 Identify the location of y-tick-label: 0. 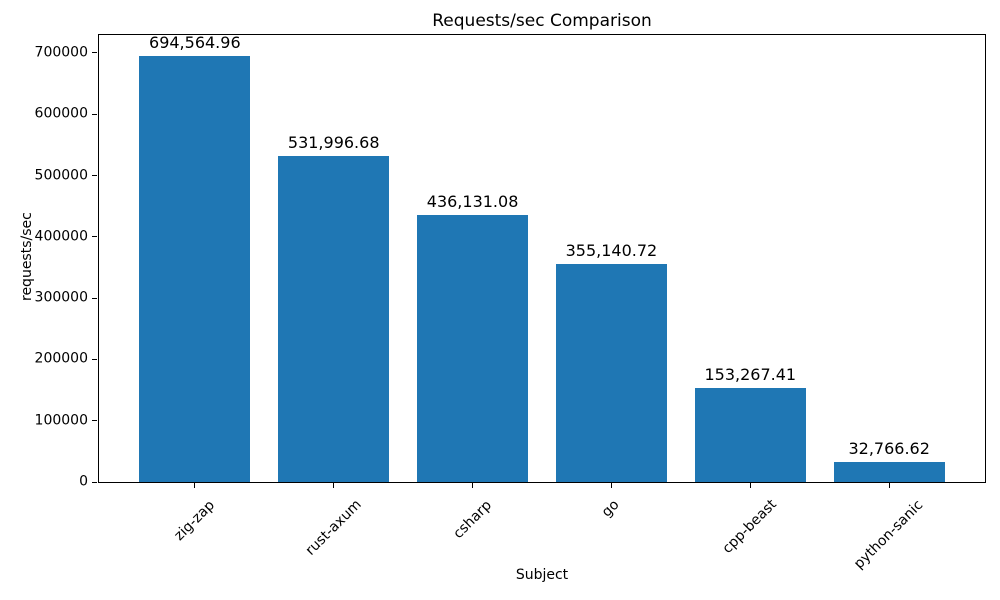
(83, 481).